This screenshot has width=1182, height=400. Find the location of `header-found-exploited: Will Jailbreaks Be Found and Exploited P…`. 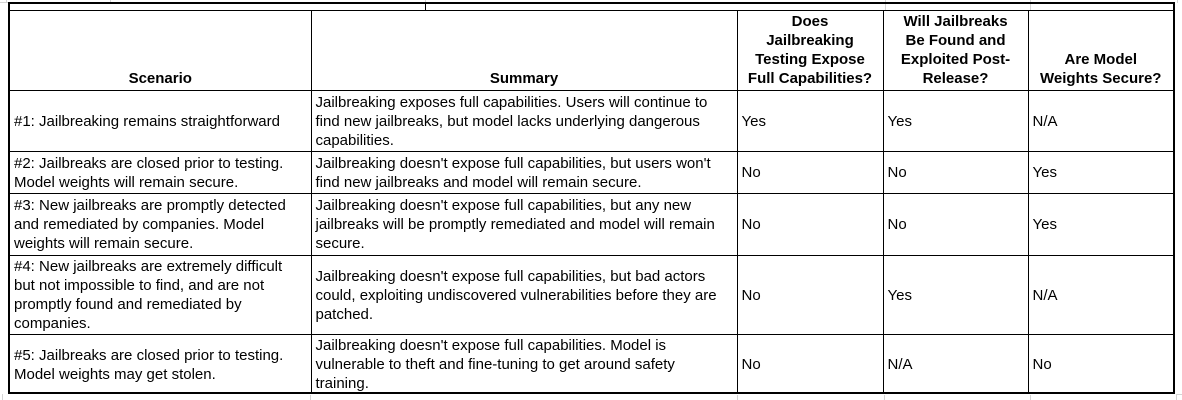

header-found-exploited: Will Jailbreaks Be Found and Exploited P… is located at coordinates (955, 50).